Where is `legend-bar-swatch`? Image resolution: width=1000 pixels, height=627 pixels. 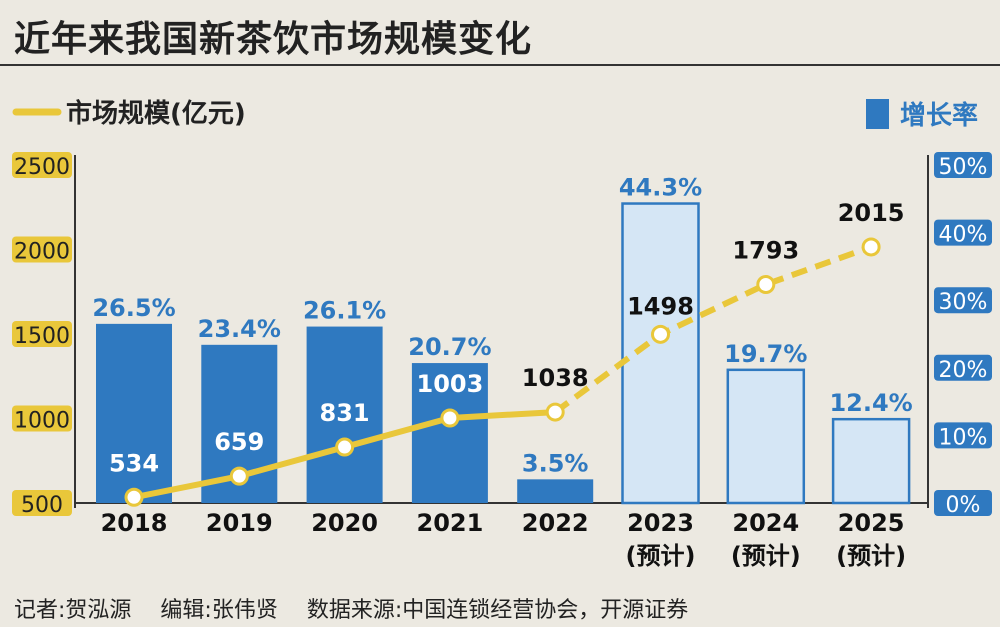 legend-bar-swatch is located at coordinates (877, 114).